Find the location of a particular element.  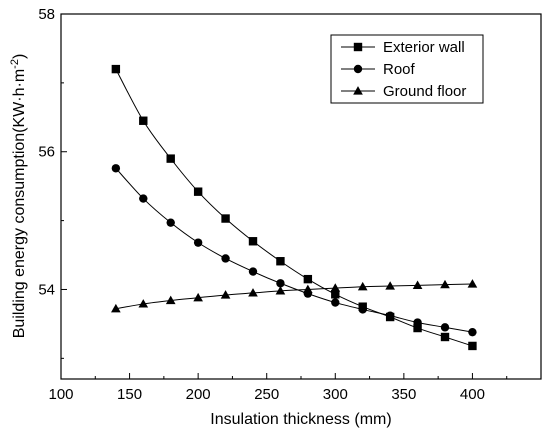

legend-marker-roof is located at coordinates (358, 69).